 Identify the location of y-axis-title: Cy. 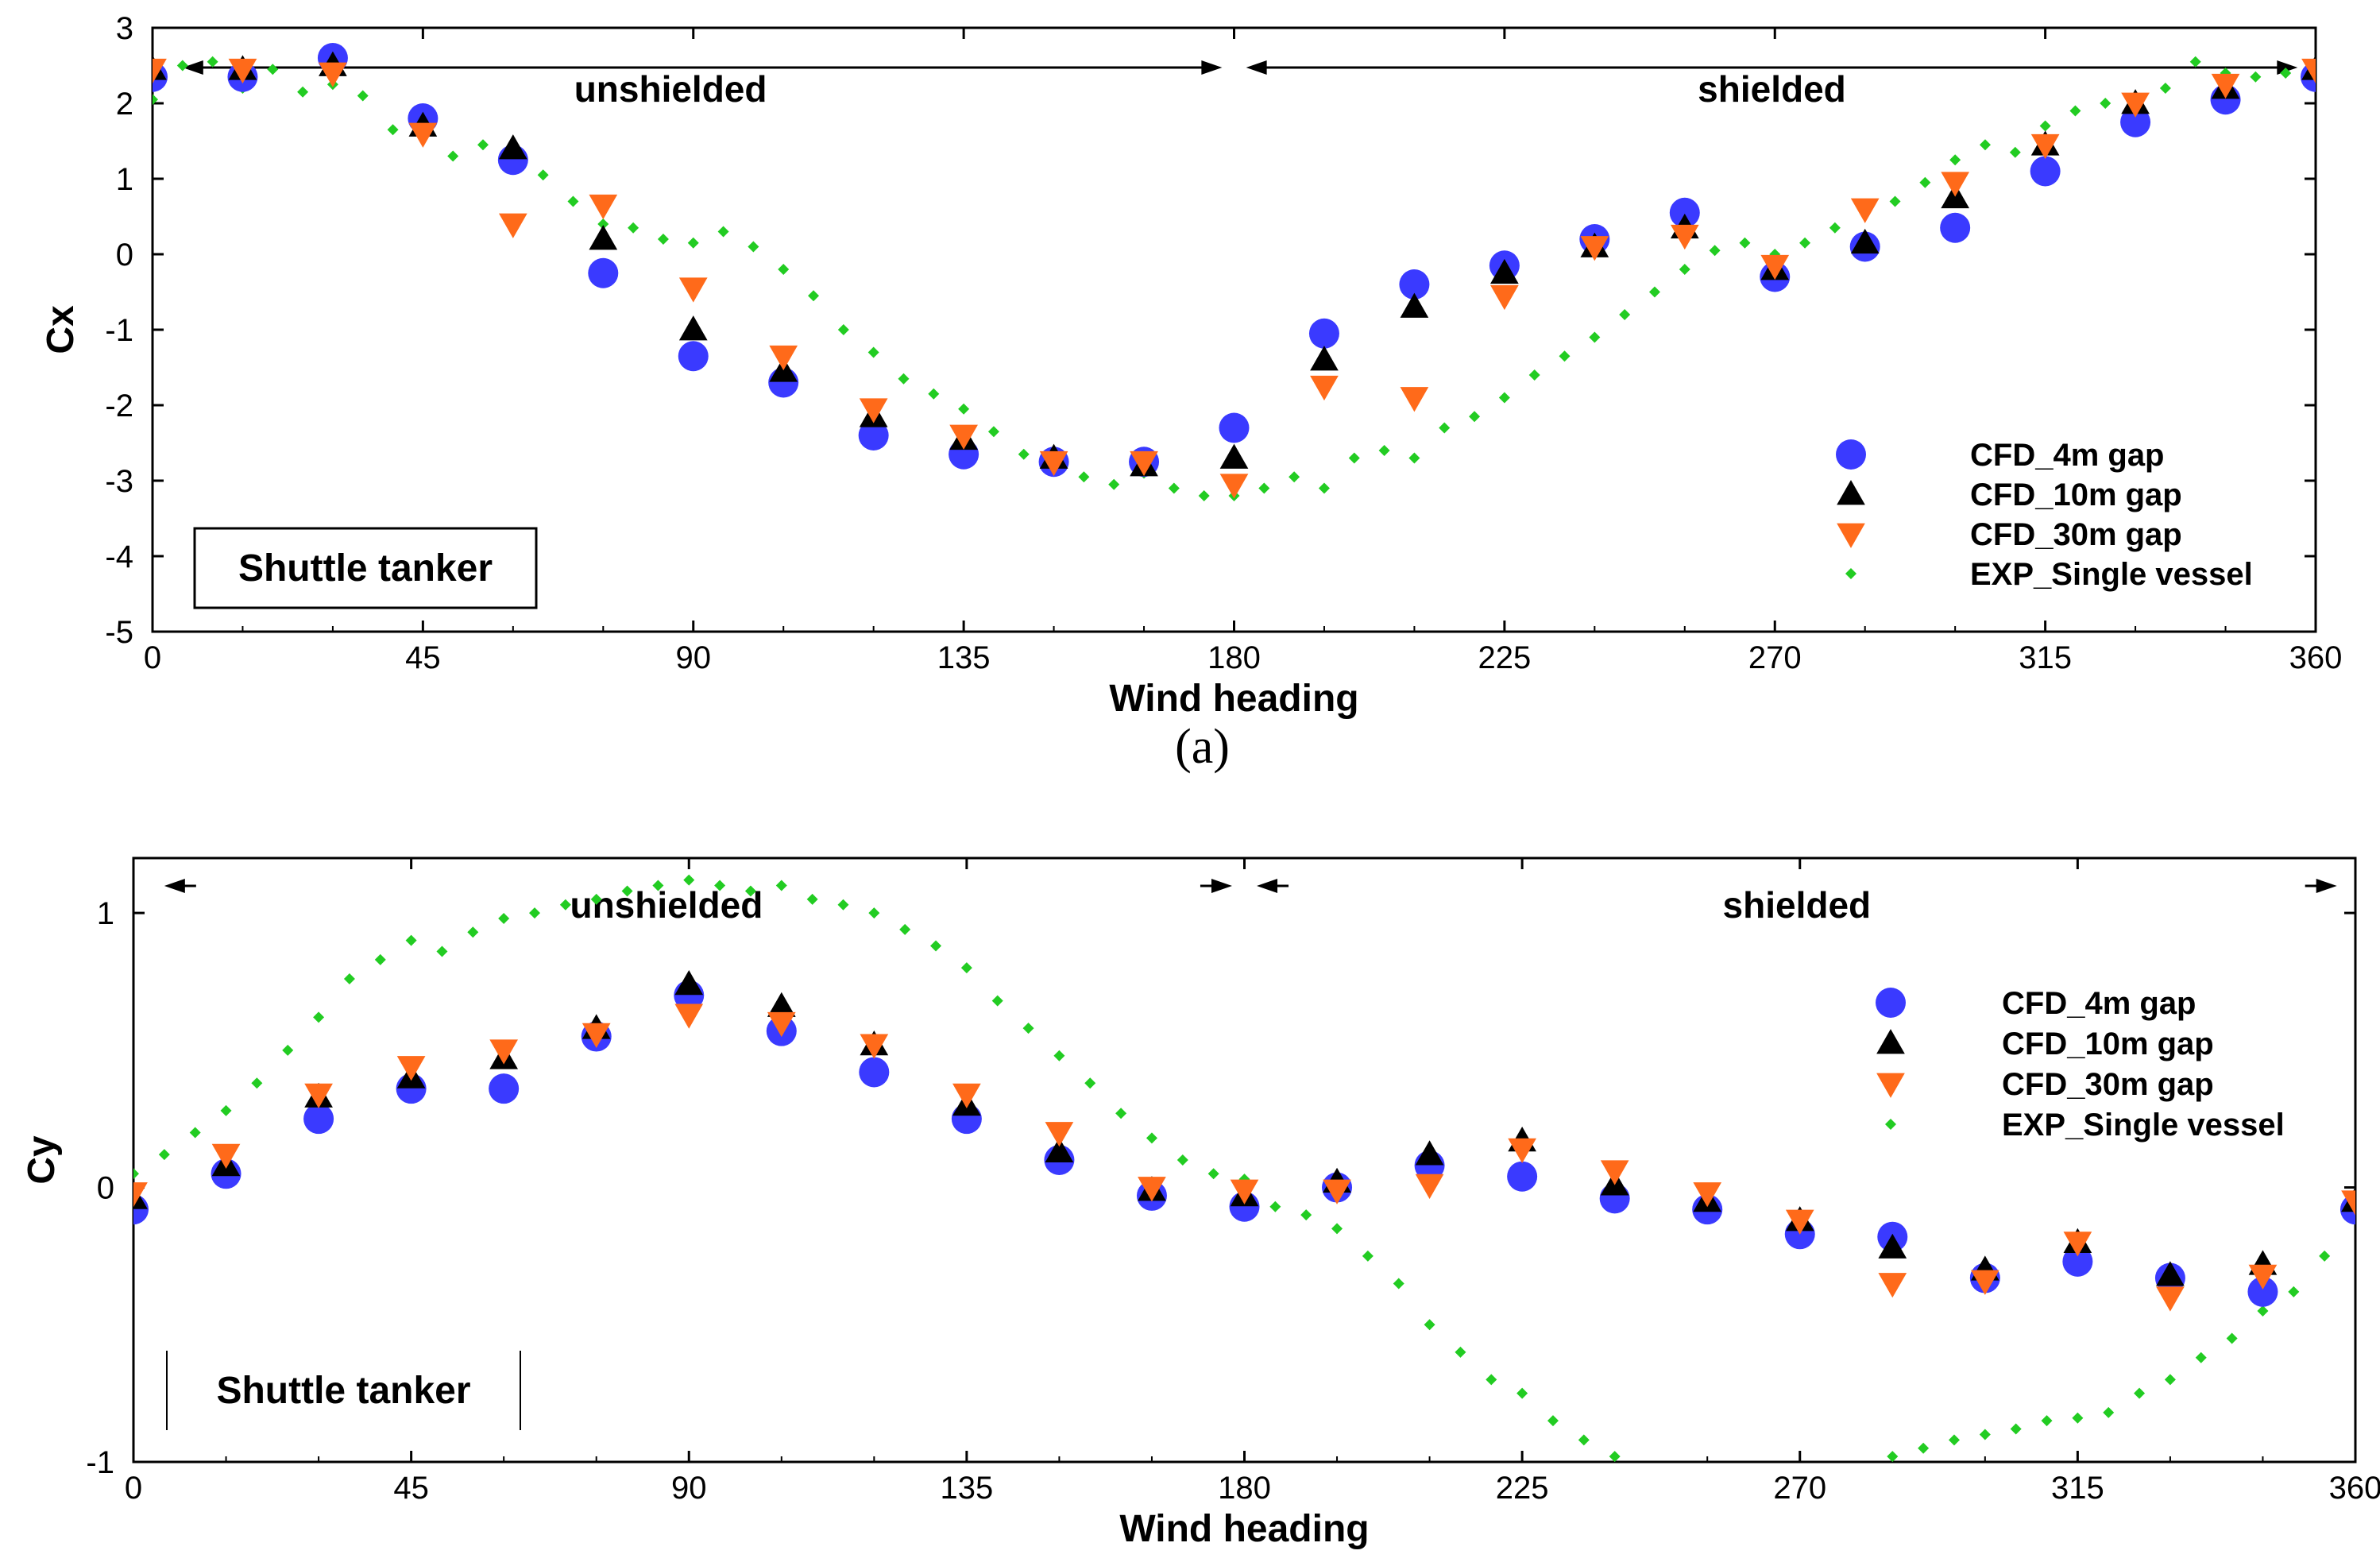
(42, 1160).